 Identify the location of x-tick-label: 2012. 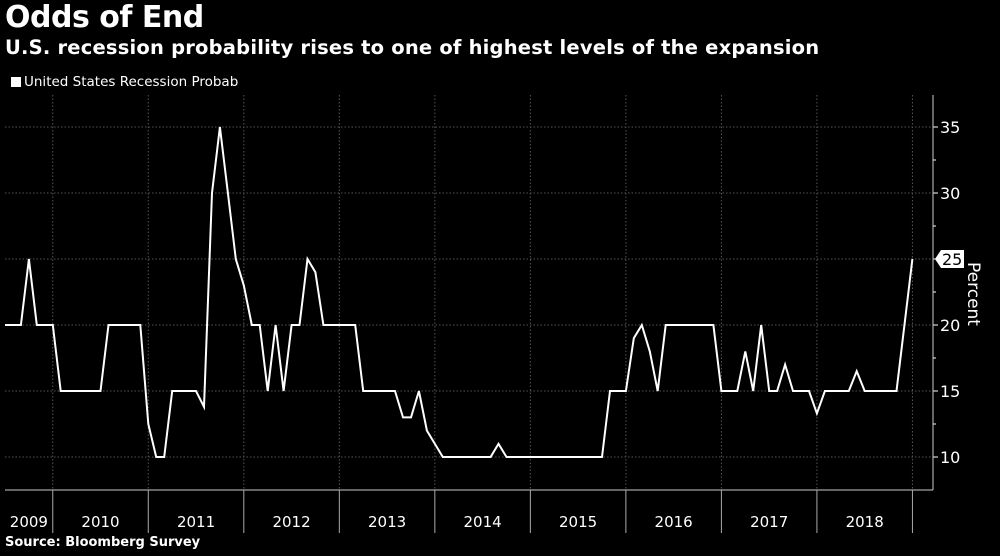
(291, 522).